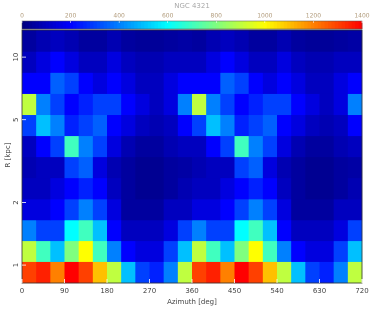 Image resolution: width=374 pixels, height=312 pixels. I want to click on x-tick-label: 720, so click(361, 291).